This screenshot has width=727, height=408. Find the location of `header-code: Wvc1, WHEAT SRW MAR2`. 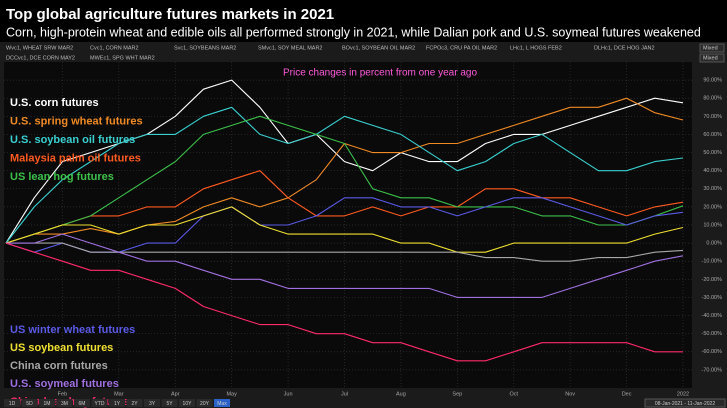

header-code: Wvc1, WHEAT SRW MAR2 is located at coordinates (39, 48).